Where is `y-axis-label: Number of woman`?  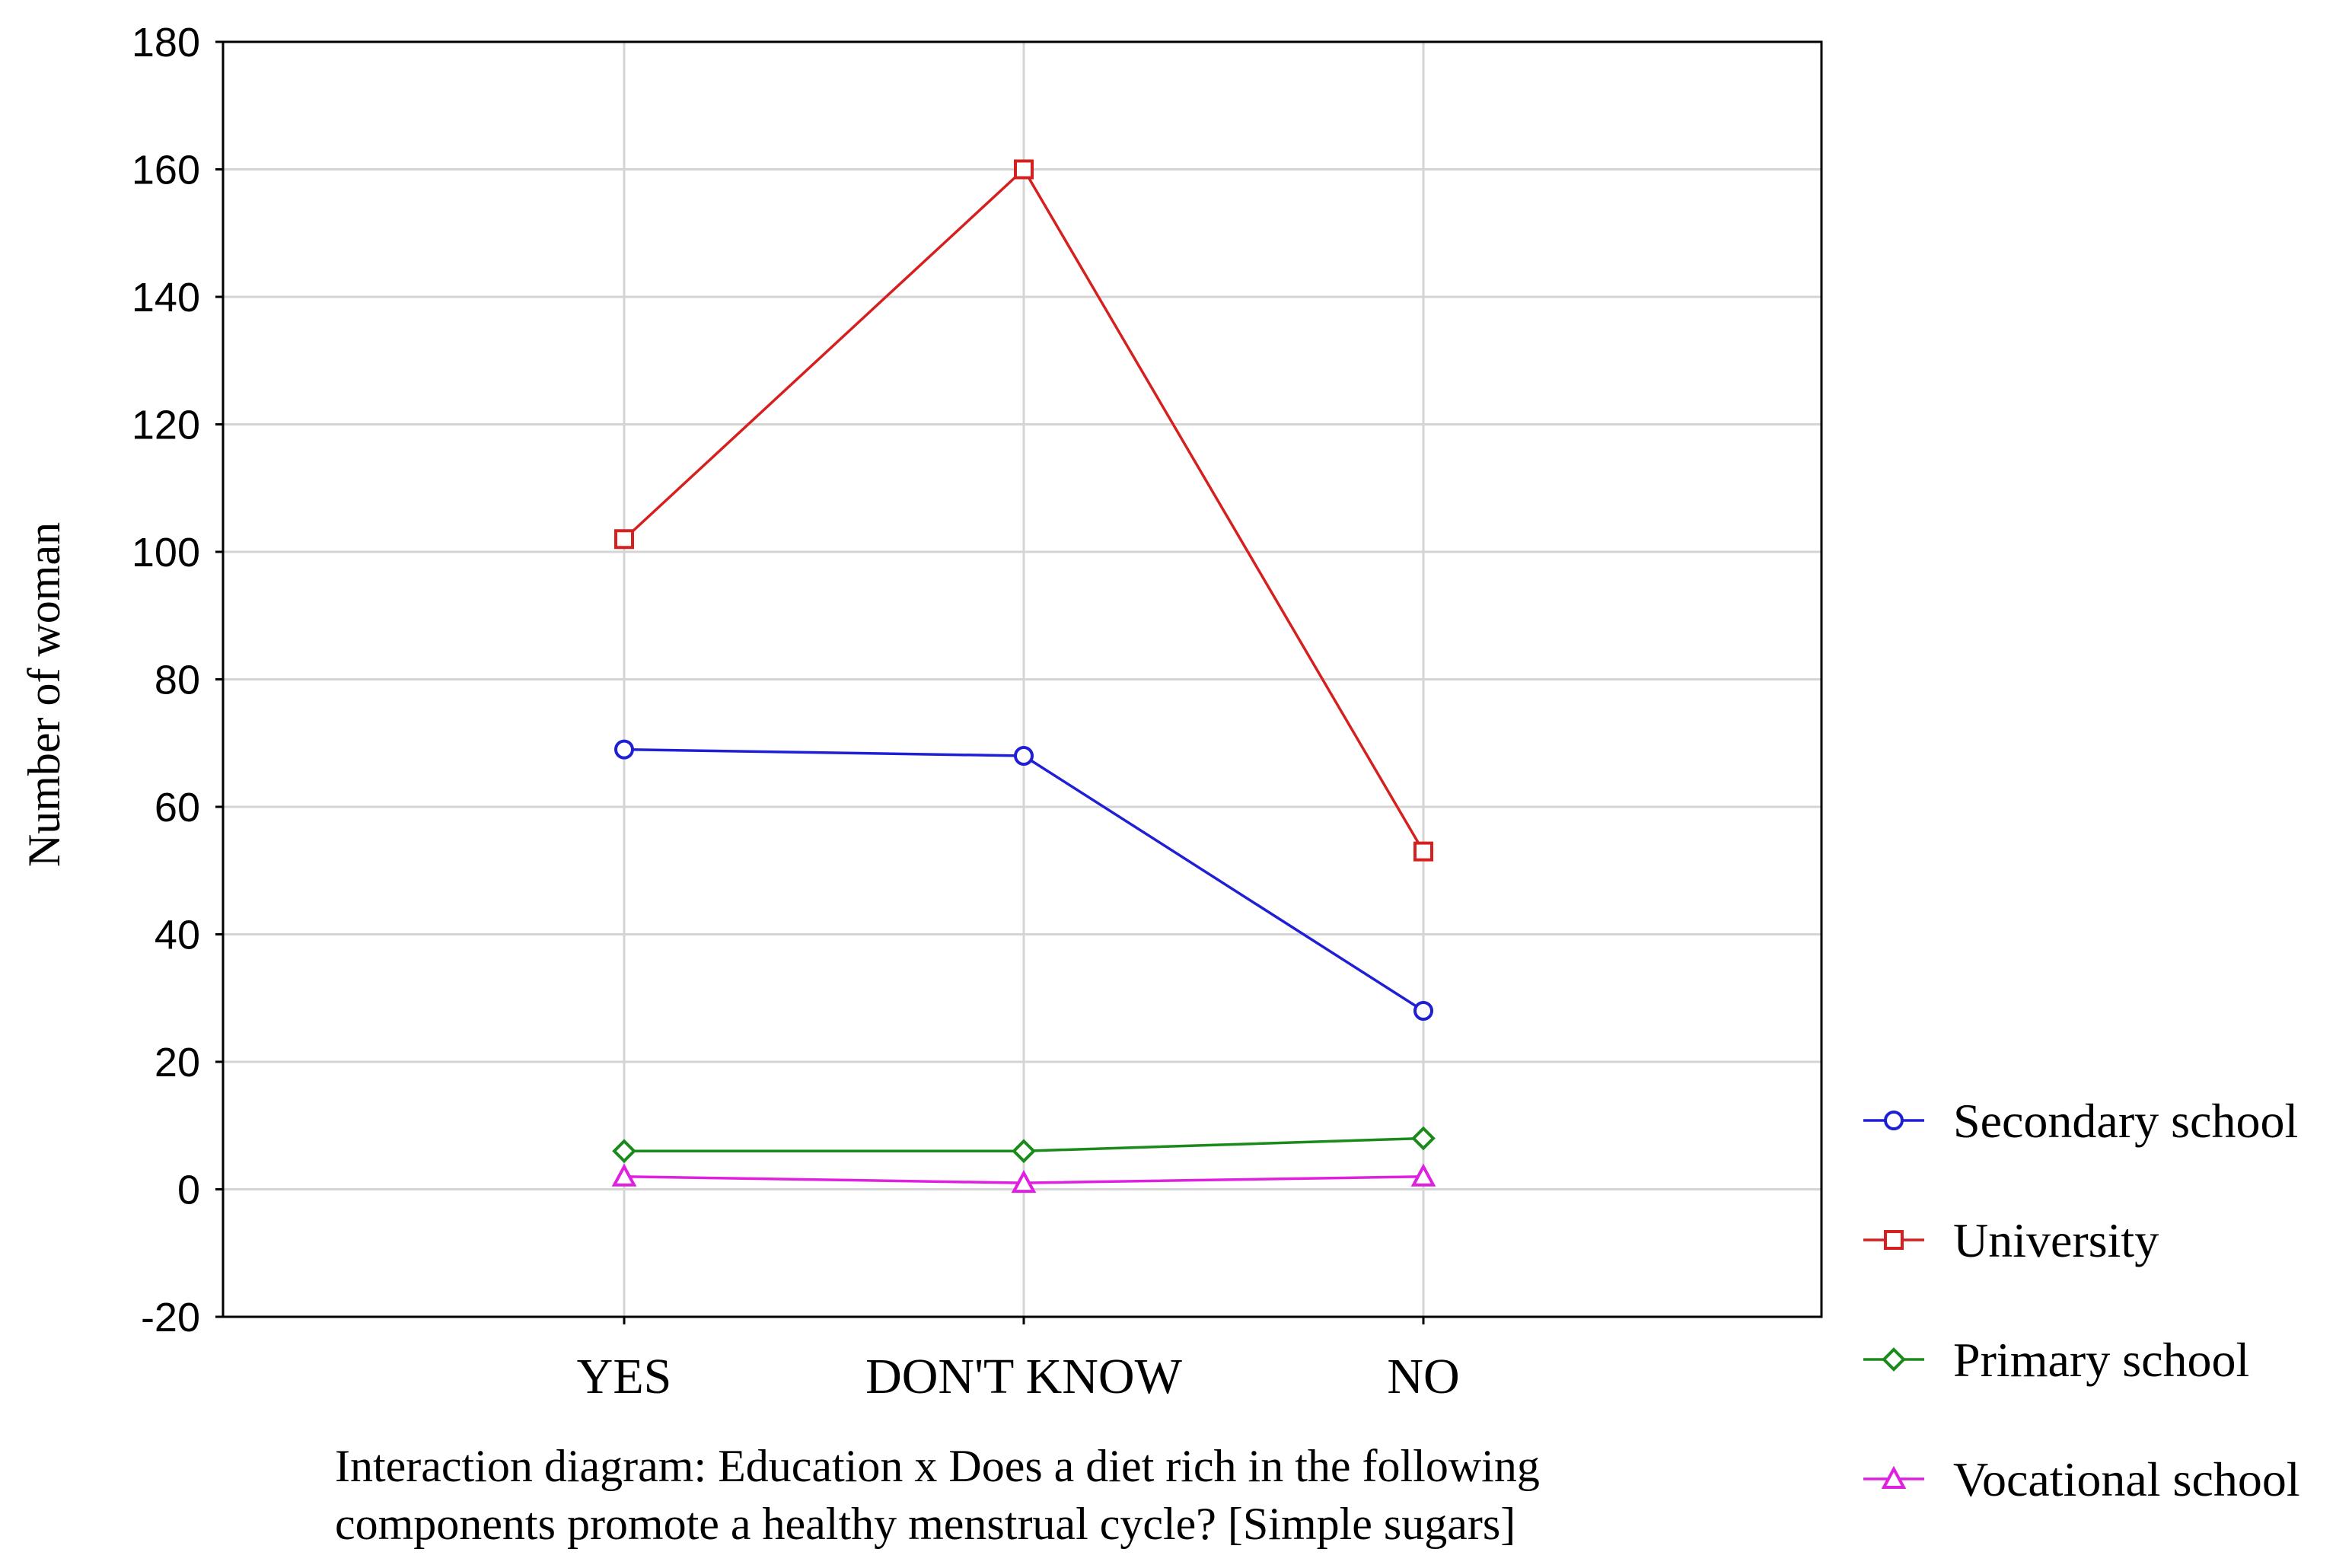 y-axis-label: Number of woman is located at coordinates (44, 694).